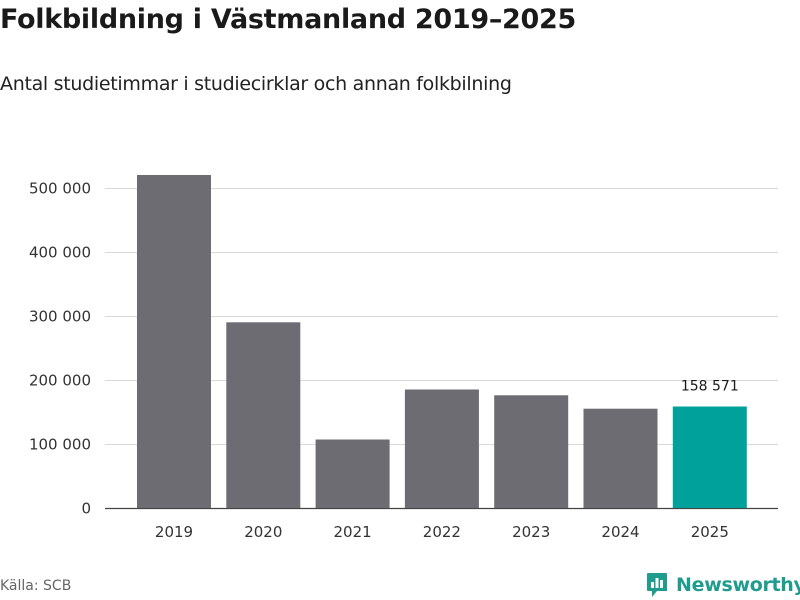 Image resolution: width=800 pixels, height=600 pixels. I want to click on source-note: Källa: SCB, so click(36, 586).